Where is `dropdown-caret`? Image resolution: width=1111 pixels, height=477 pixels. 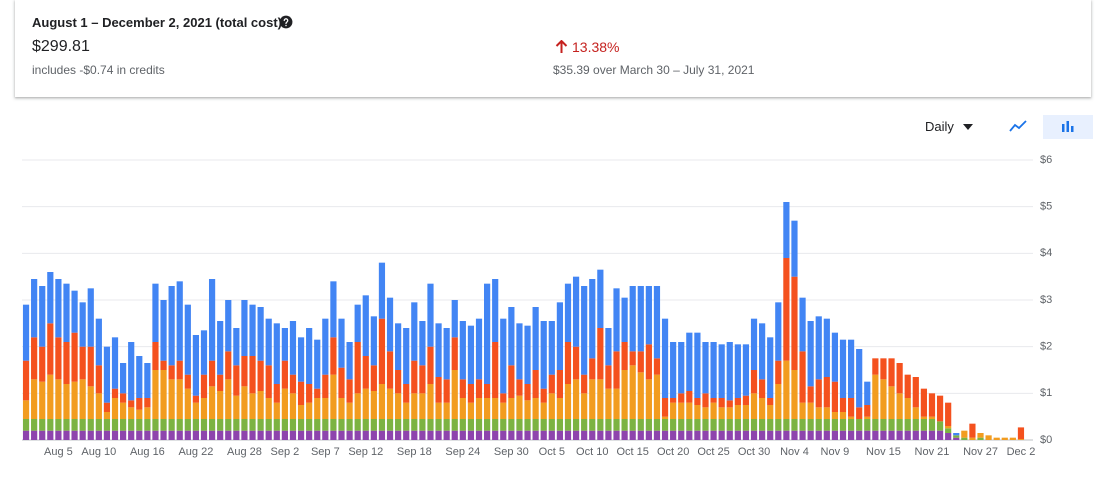
dropdown-caret is located at coordinates (968, 127).